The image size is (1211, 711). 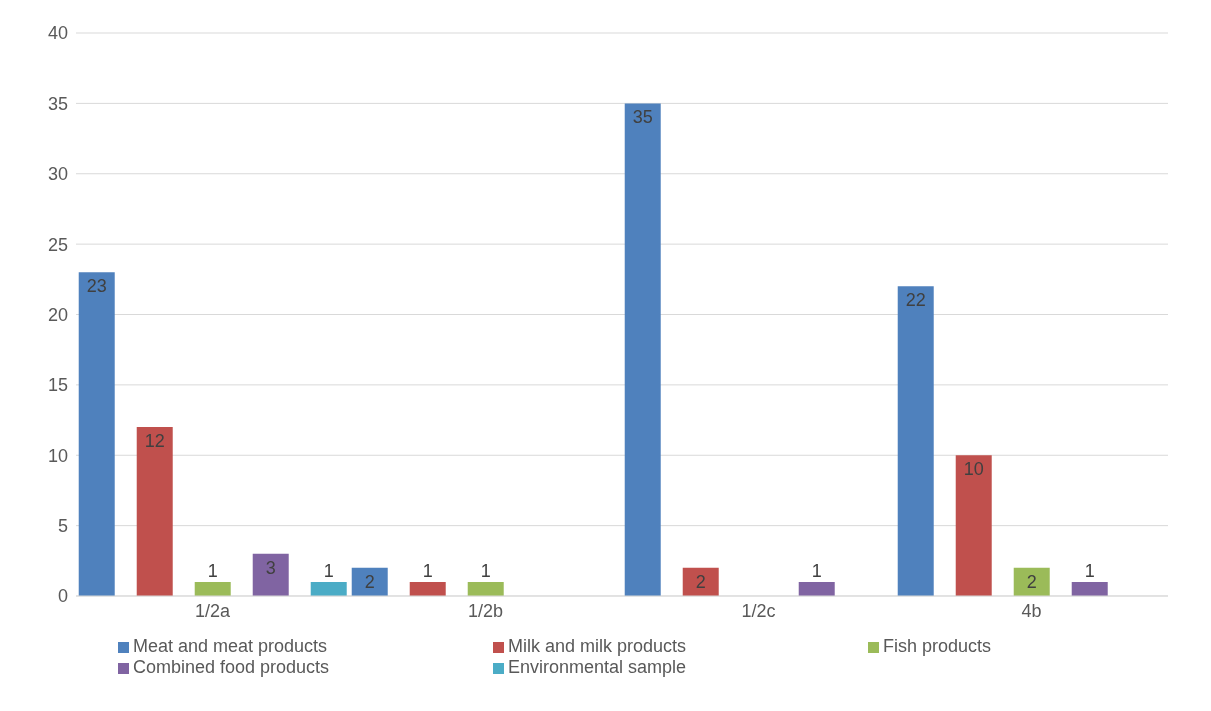 What do you see at coordinates (938, 646) in the screenshot?
I see `legend-label: Fish products` at bounding box center [938, 646].